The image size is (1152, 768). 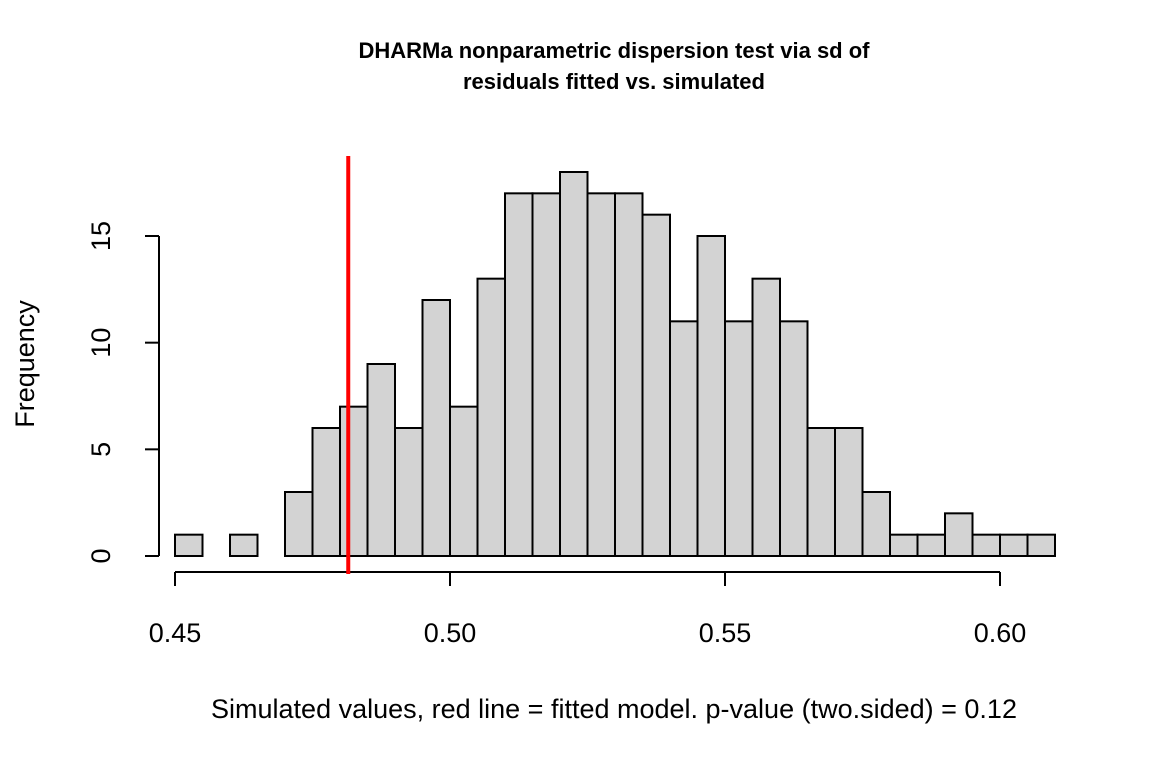 I want to click on y-tick-label: 5, so click(x=101, y=449).